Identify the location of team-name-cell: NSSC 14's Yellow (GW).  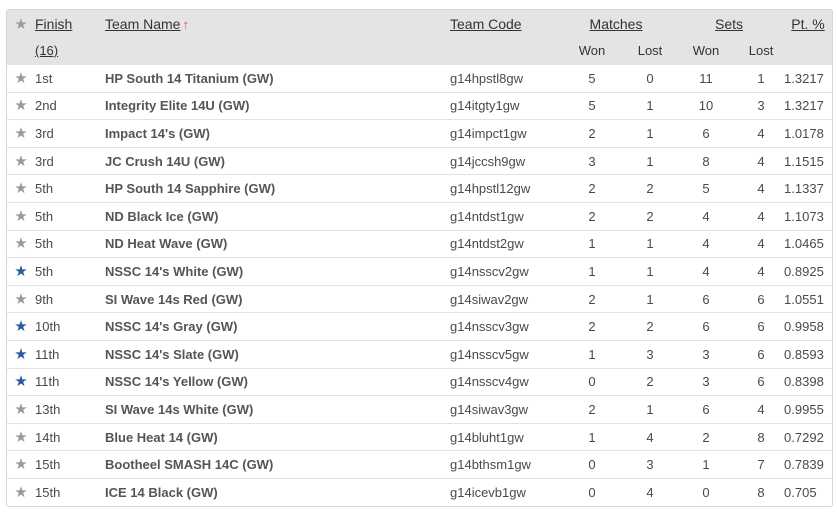
(277, 381).